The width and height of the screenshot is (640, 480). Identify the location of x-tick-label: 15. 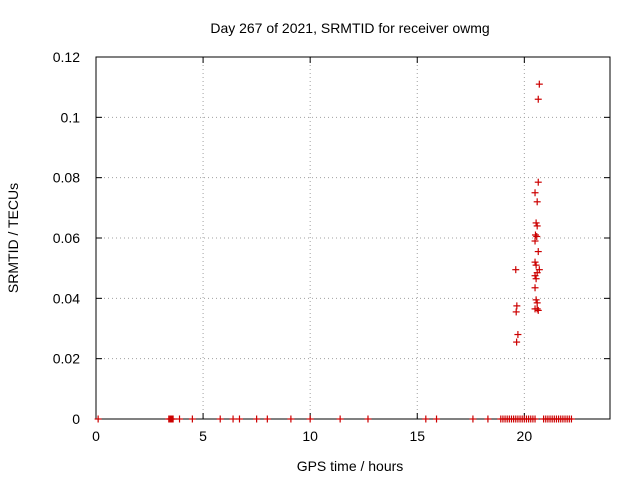
(417, 436).